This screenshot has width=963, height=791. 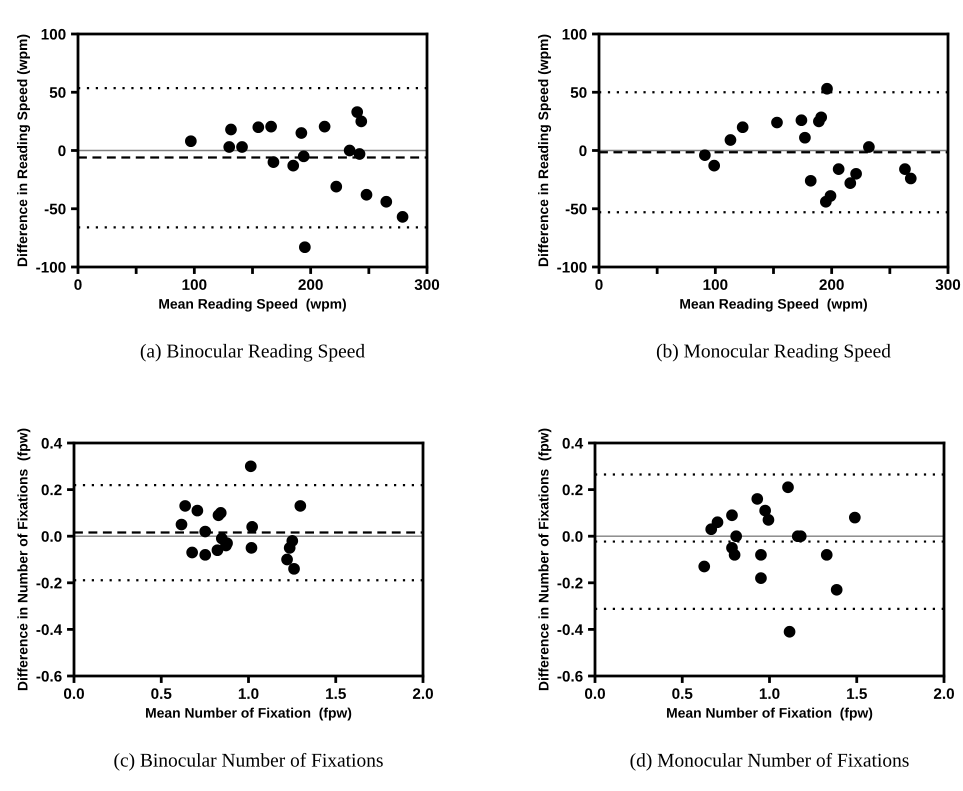 What do you see at coordinates (831, 284) in the screenshot?
I see `x-tick-label: 200` at bounding box center [831, 284].